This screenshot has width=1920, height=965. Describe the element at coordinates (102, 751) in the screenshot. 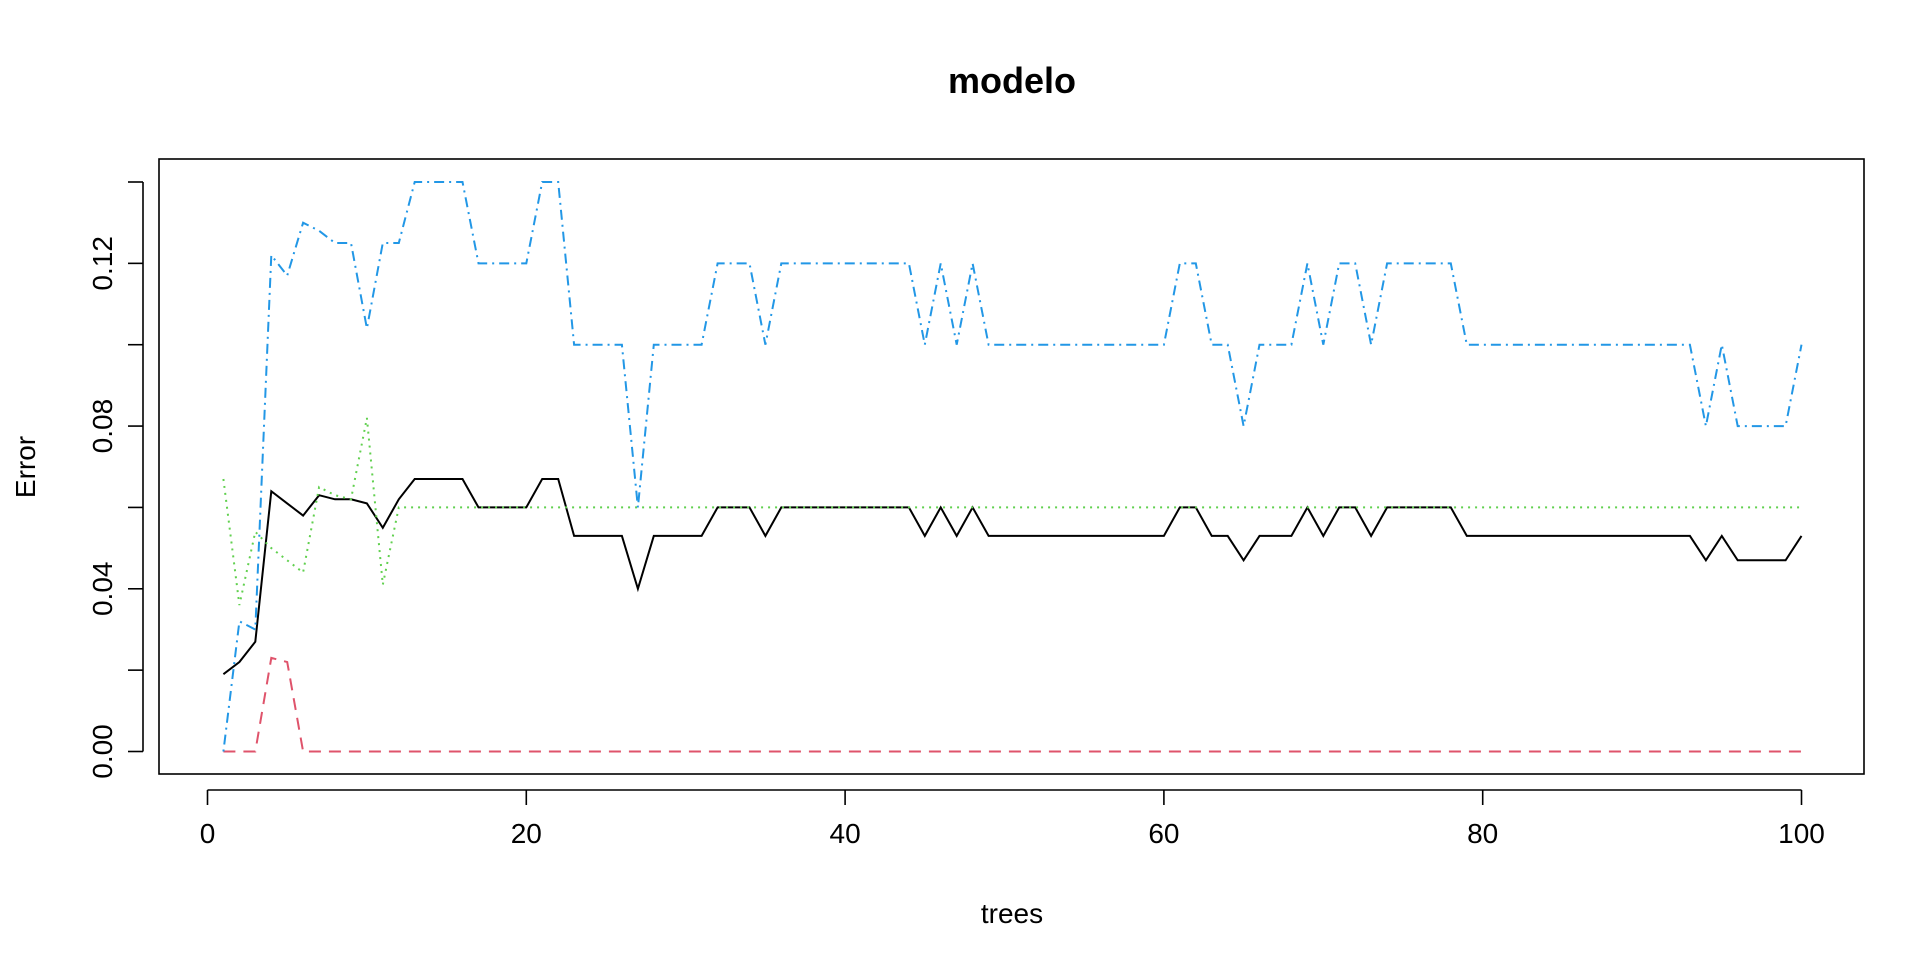

I see `y-tick-label: 0.00` at that location.